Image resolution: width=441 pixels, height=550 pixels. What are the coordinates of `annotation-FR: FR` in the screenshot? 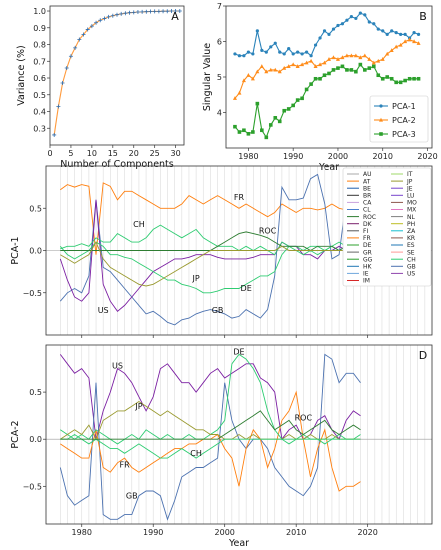 It's located at (239, 197).